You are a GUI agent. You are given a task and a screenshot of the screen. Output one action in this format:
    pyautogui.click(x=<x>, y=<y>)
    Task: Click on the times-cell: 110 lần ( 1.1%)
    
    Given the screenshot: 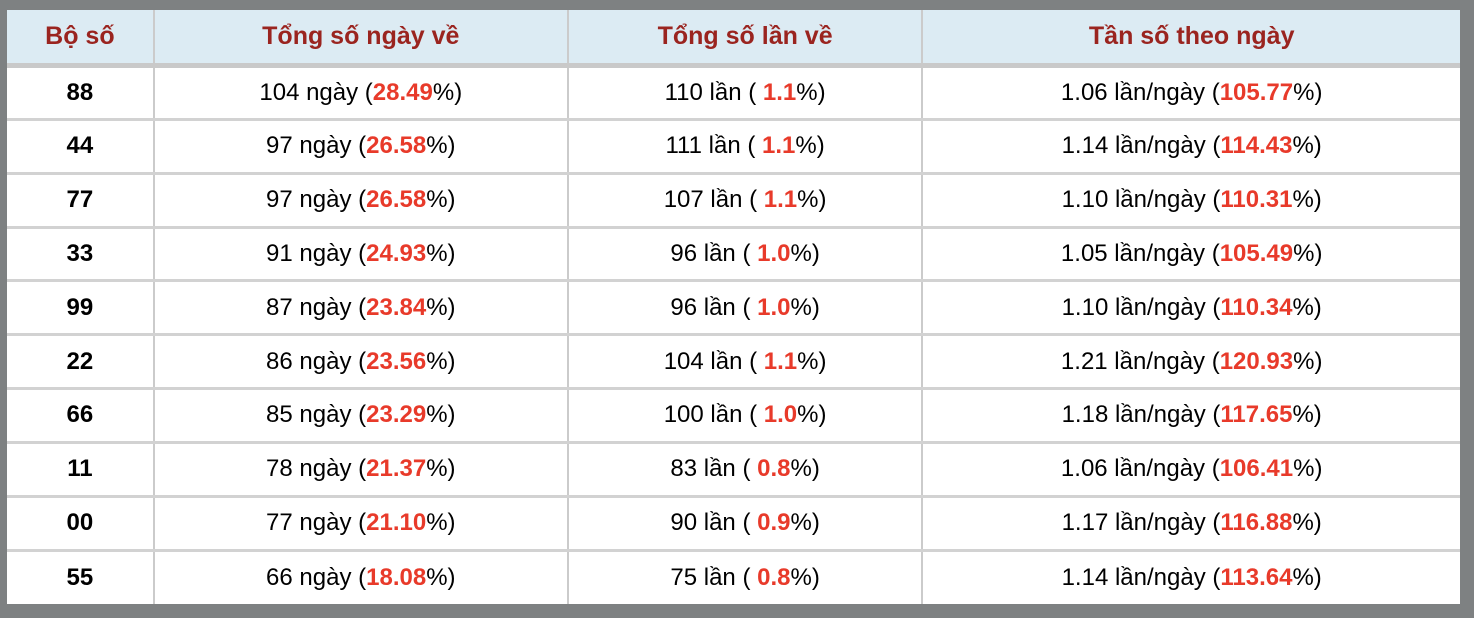 What is the action you would take?
    pyautogui.click(x=744, y=92)
    